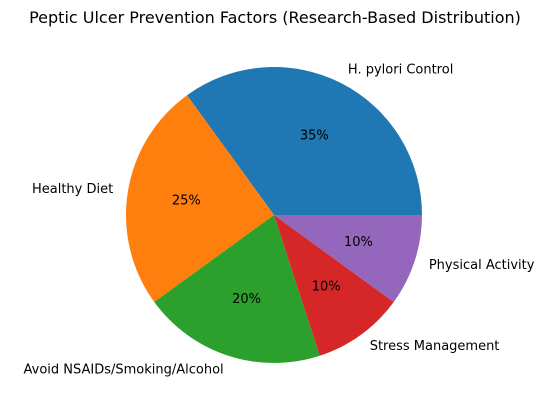 Image resolution: width=551 pixels, height=411 pixels. What do you see at coordinates (358, 242) in the screenshot?
I see `pie-pct-label-4: 10%` at bounding box center [358, 242].